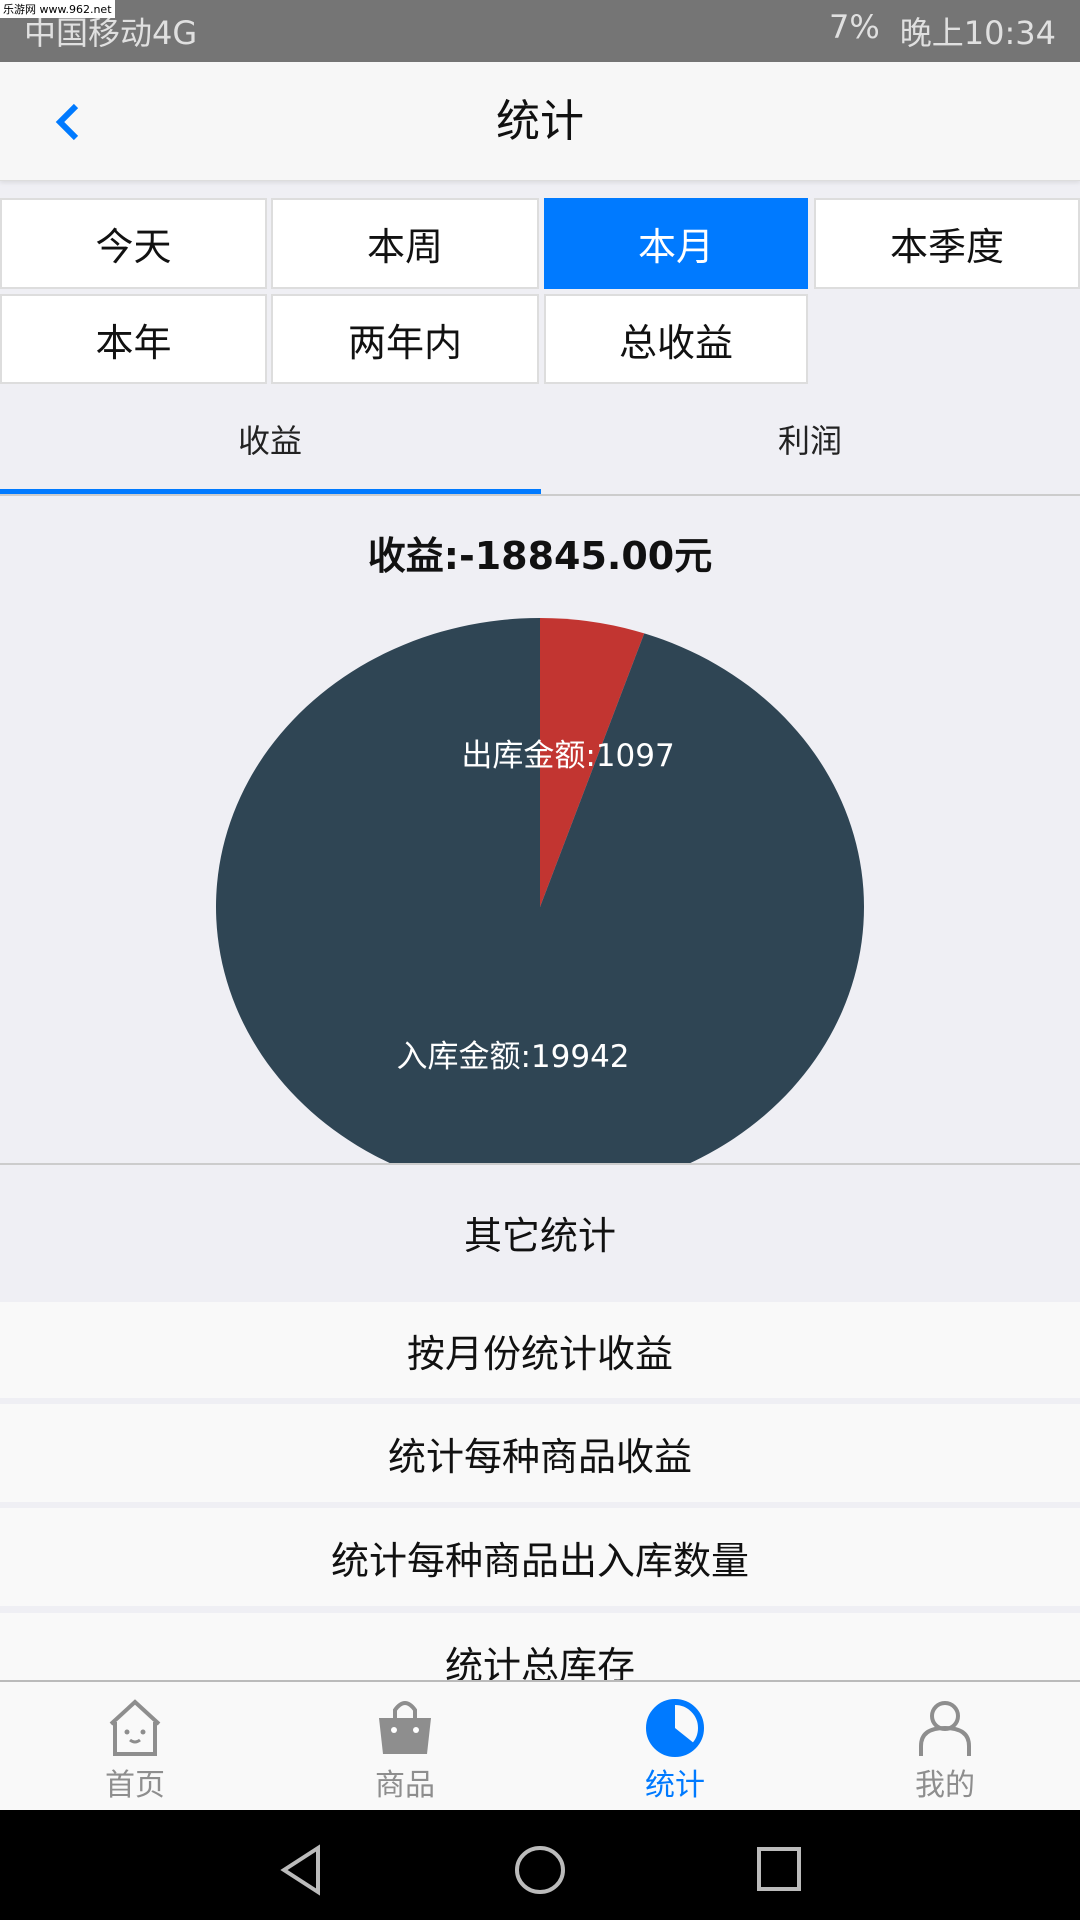  What do you see at coordinates (111, 33) in the screenshot?
I see `carrier: 中国移动4G` at bounding box center [111, 33].